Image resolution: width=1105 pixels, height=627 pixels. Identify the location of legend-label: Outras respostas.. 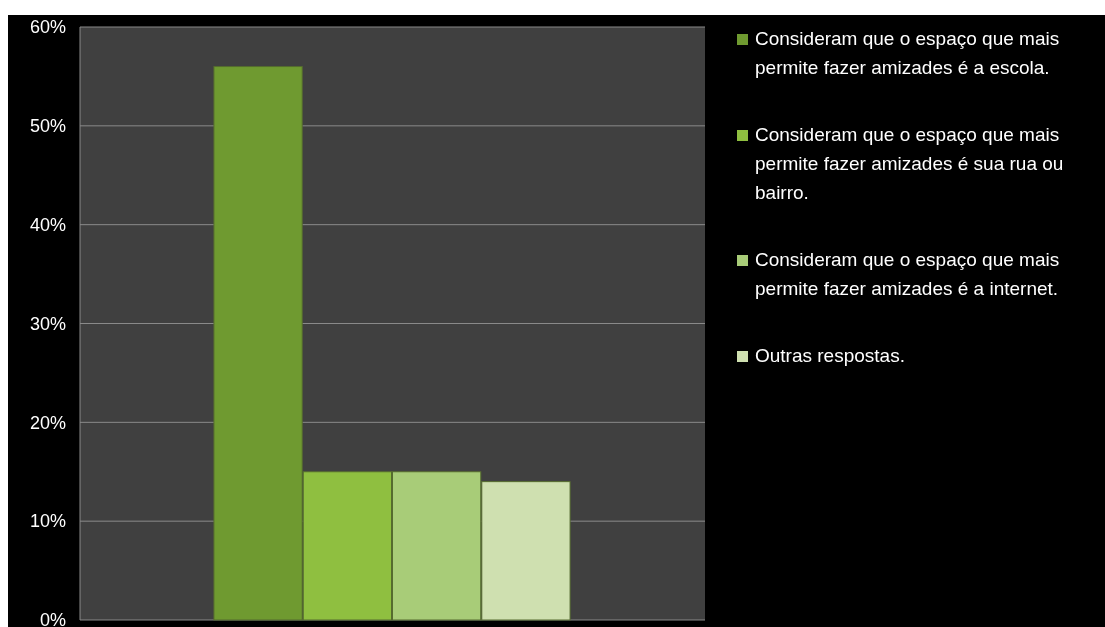
(830, 355).